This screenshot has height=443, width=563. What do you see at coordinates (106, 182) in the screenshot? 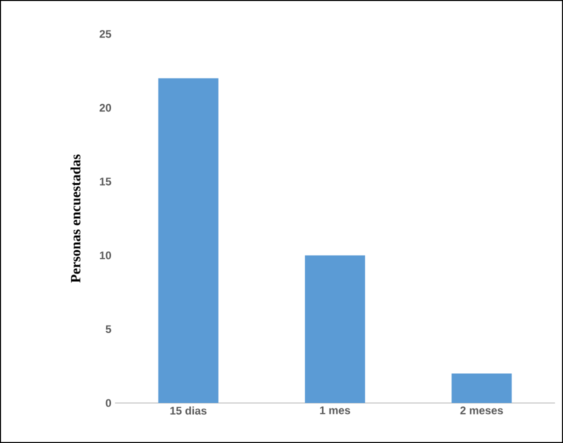
I see `y-tick-label: 15` at bounding box center [106, 182].